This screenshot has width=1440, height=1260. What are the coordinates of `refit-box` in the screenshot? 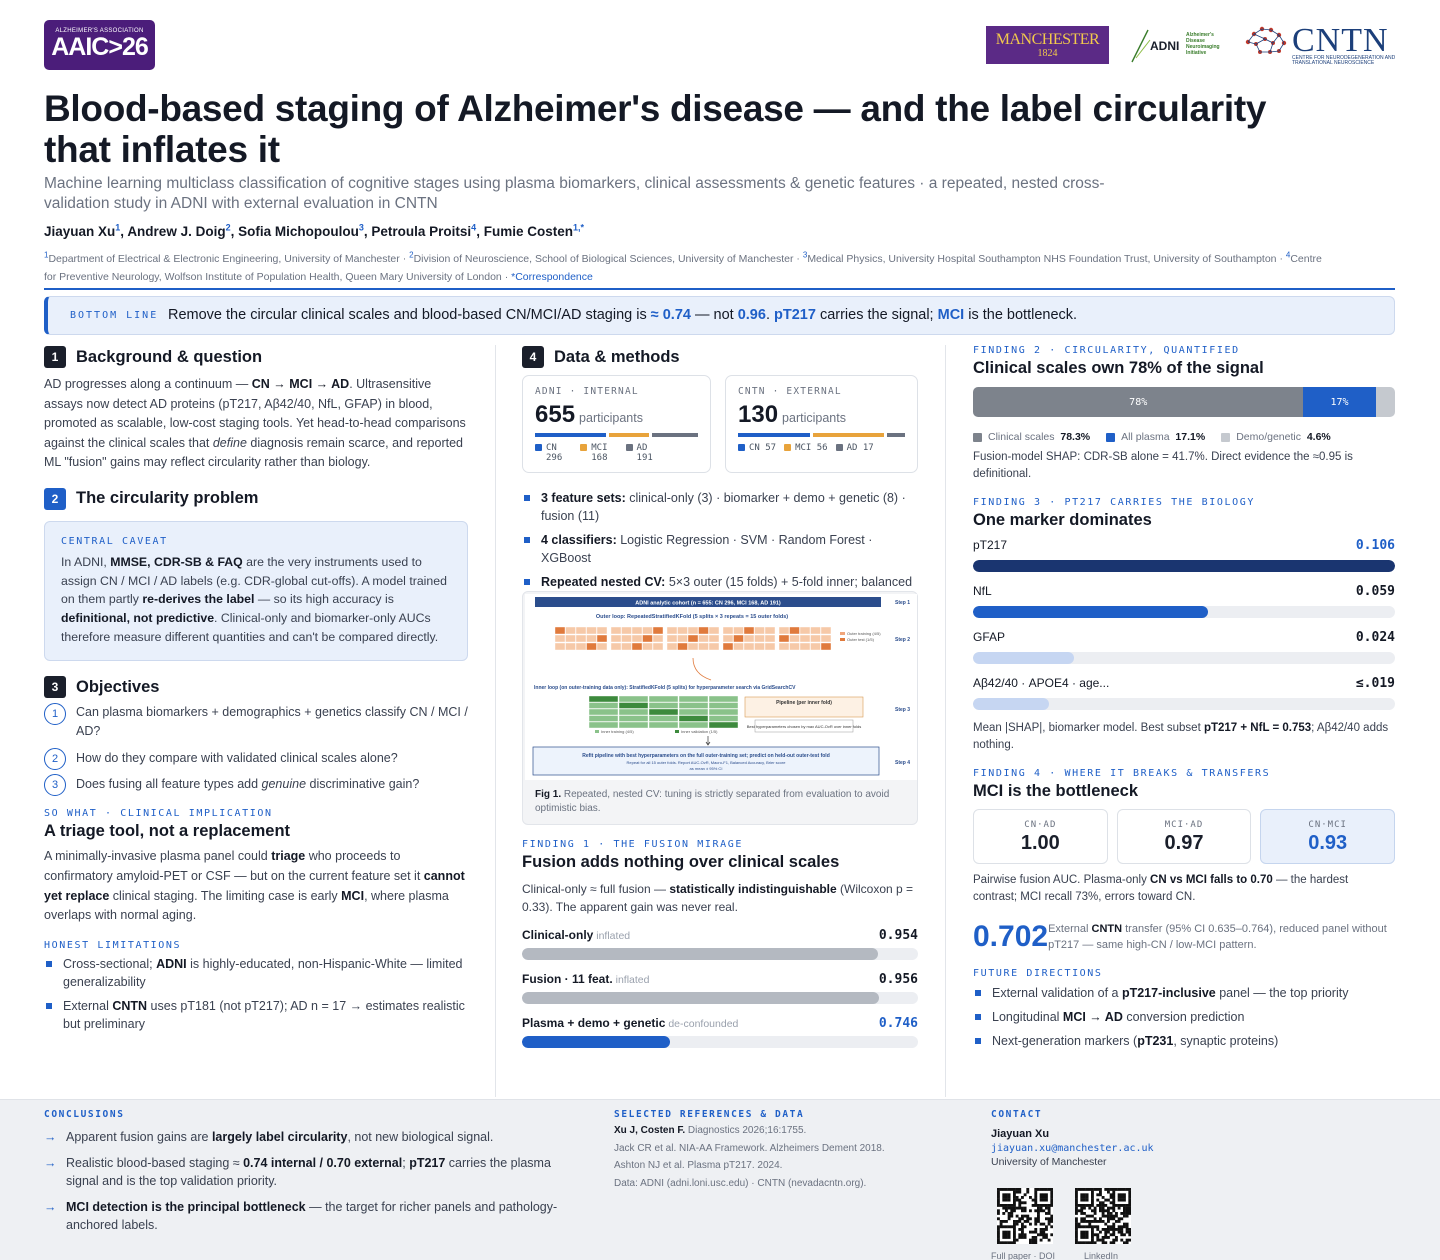 It's located at (706, 761).